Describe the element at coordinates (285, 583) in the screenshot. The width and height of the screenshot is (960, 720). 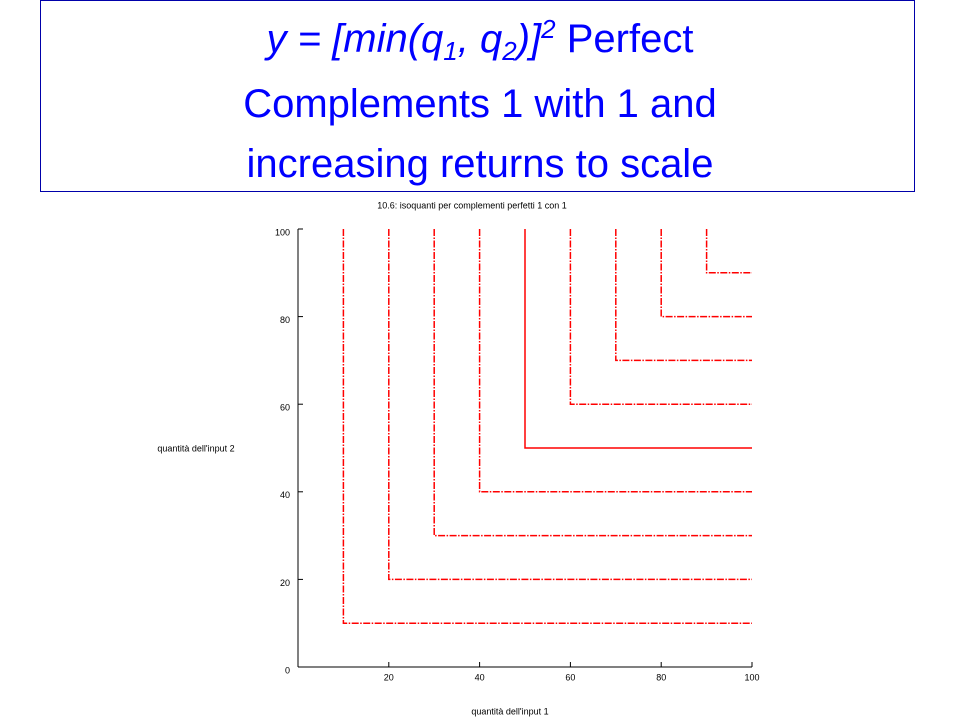
I see `y-tick-label: 20` at that location.